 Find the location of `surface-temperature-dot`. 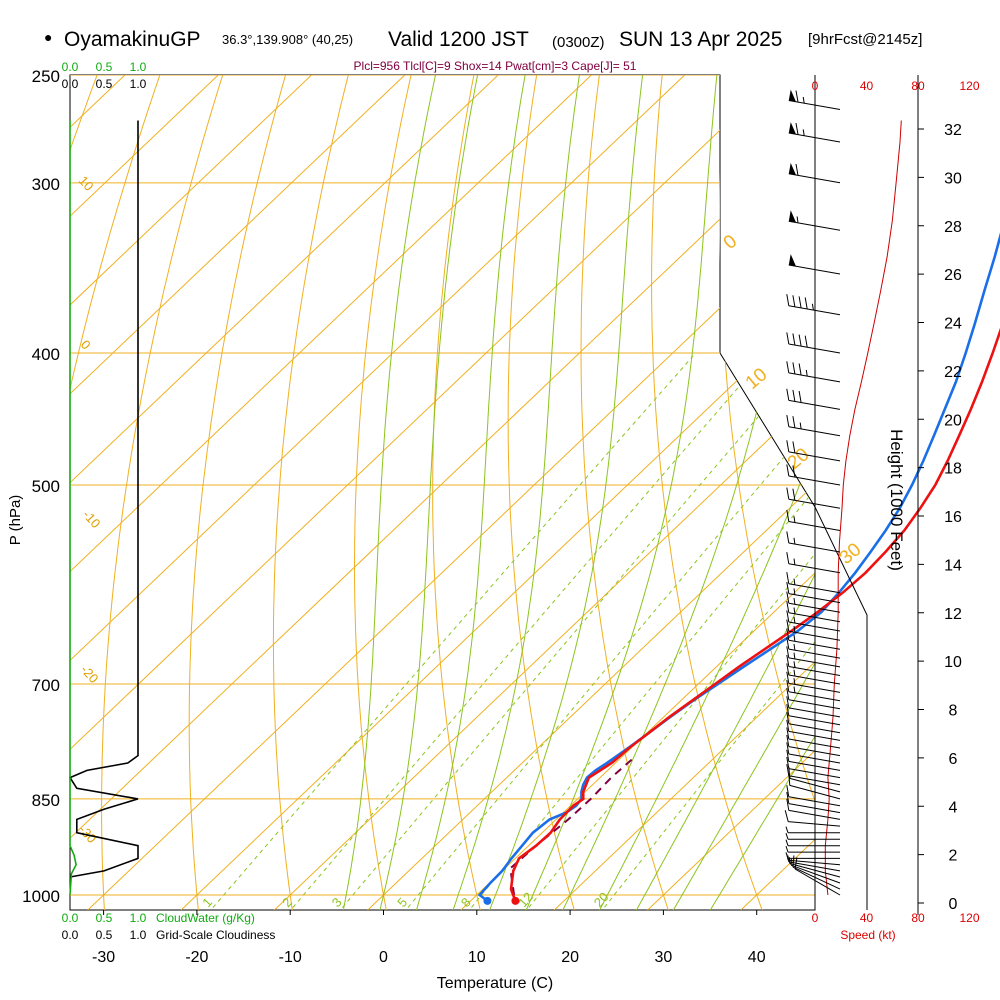

surface-temperature-dot is located at coordinates (515, 900).